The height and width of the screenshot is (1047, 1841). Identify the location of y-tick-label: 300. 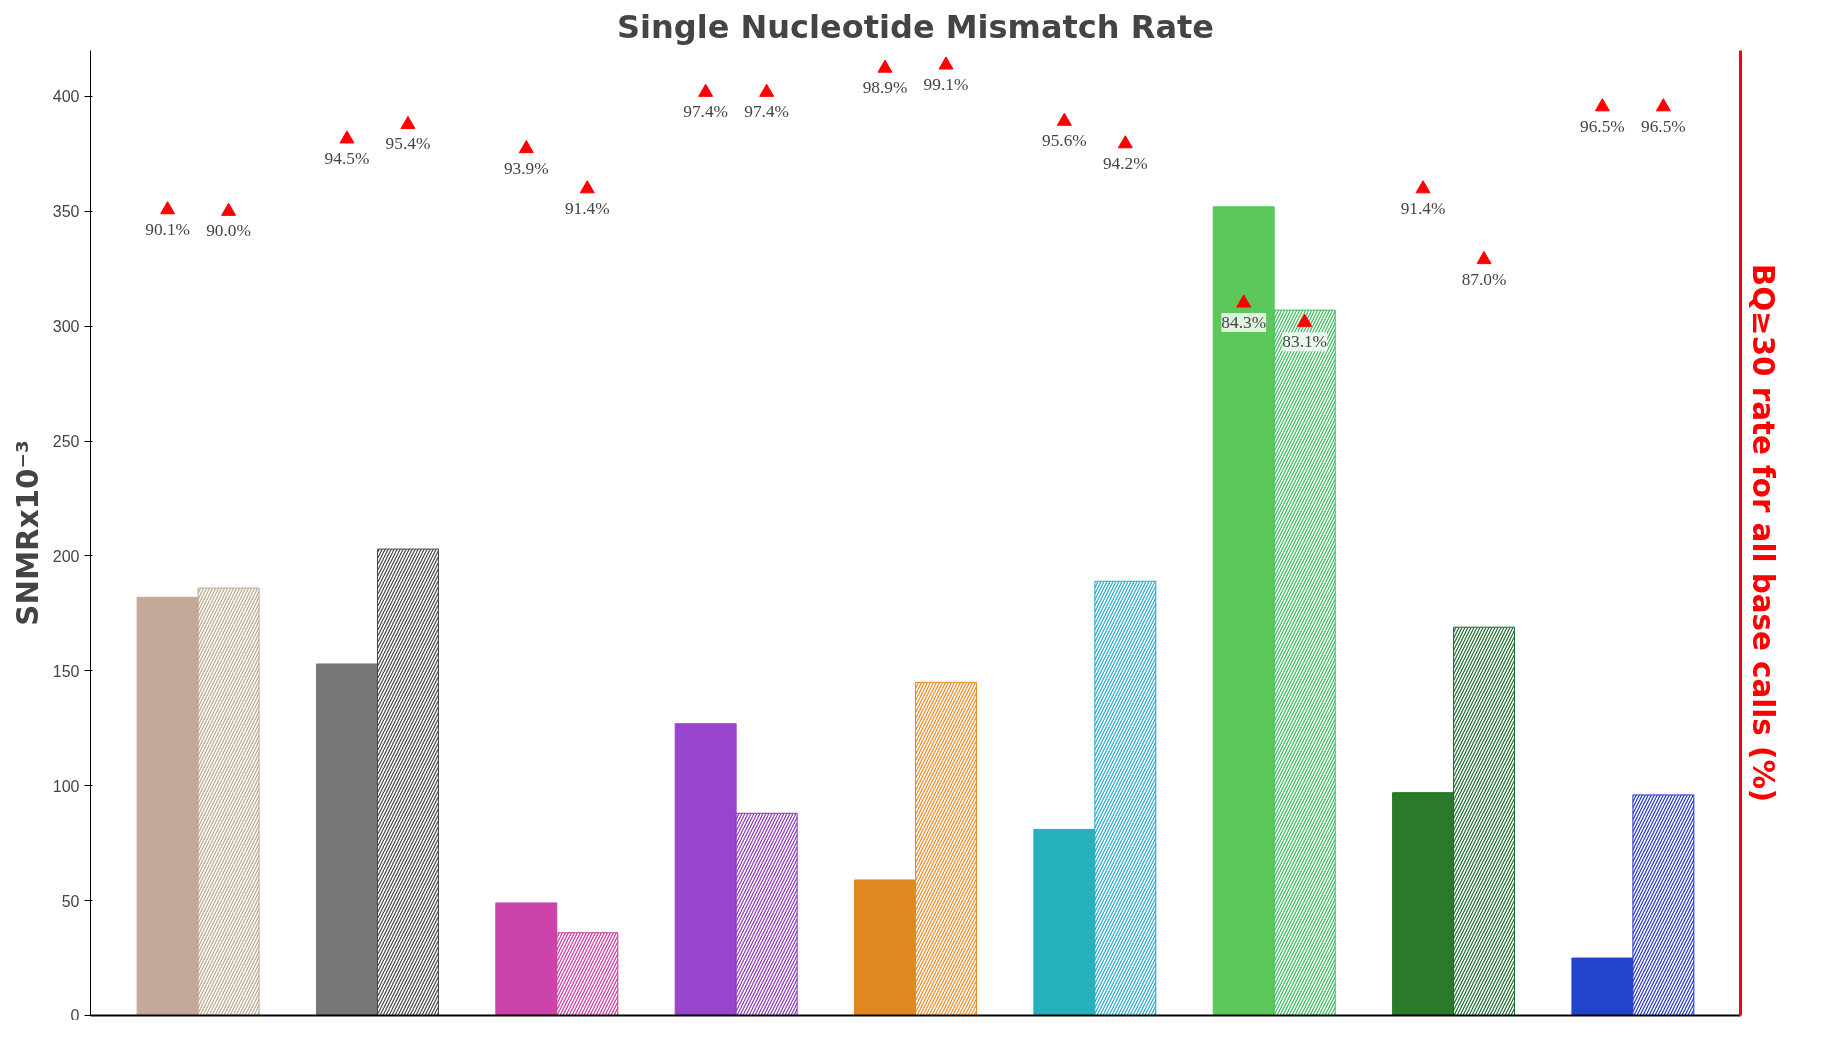
(66, 327).